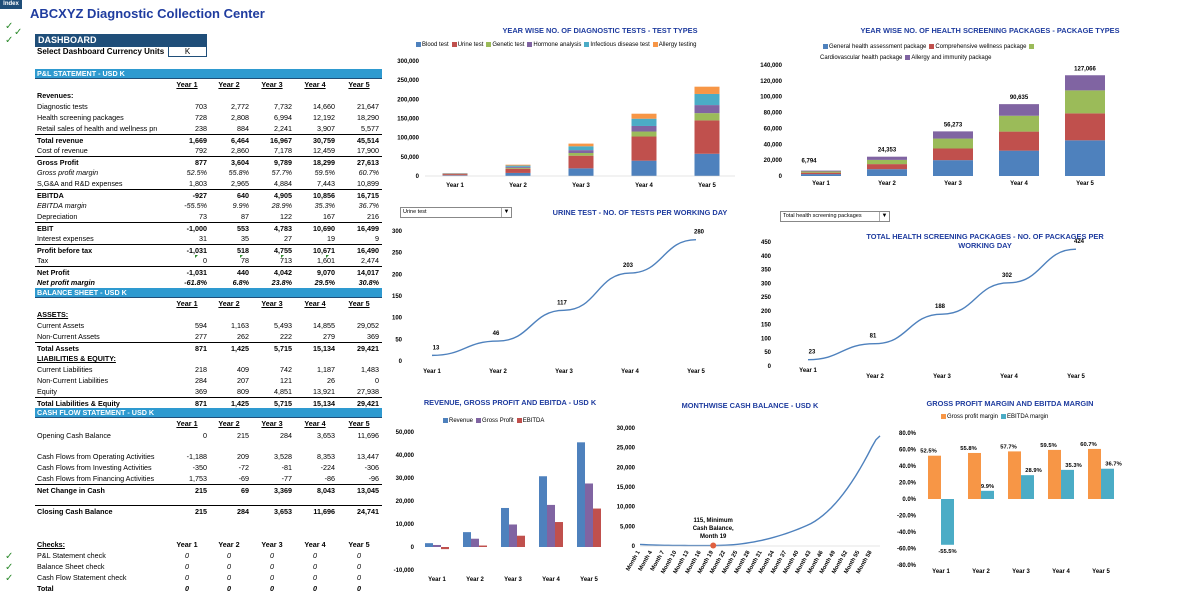 The image size is (1200, 600). What do you see at coordinates (283, 195) in the screenshot?
I see `cell-value: 4,905` at bounding box center [283, 195].